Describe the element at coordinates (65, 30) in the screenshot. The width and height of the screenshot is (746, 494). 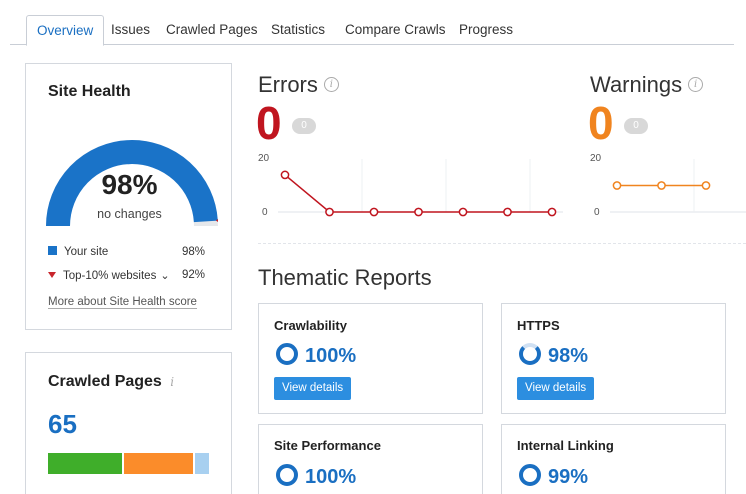
I see `tab-overview: Overview` at that location.